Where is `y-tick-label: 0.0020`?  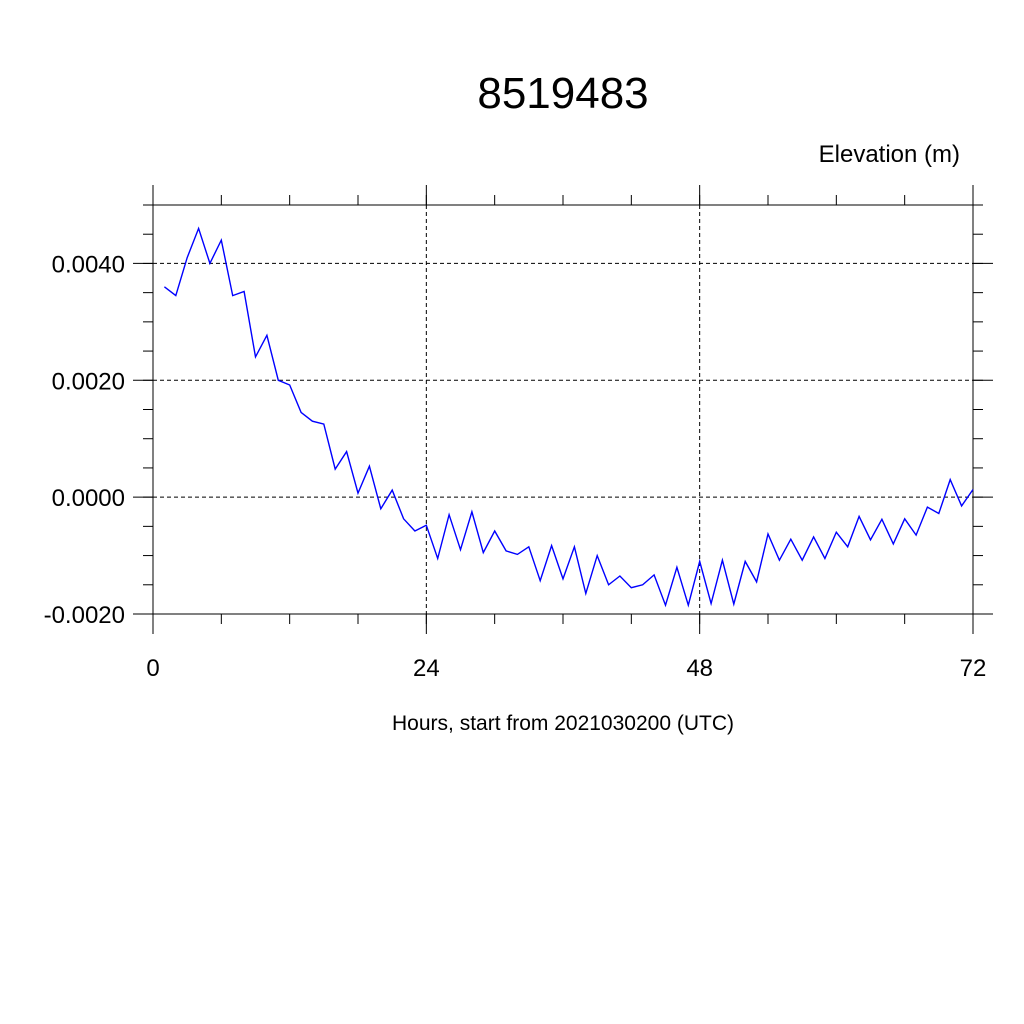 y-tick-label: 0.0020 is located at coordinates (88, 381).